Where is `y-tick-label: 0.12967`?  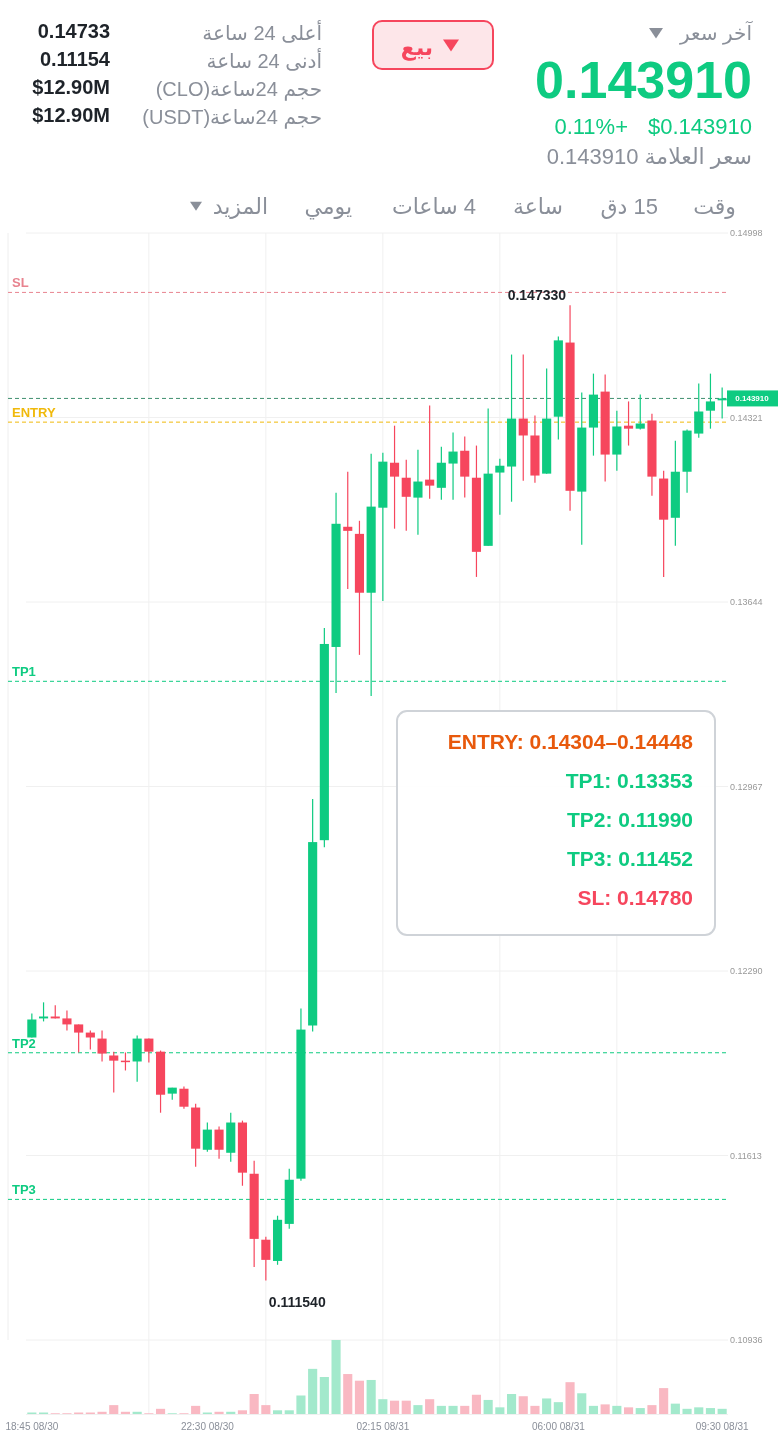 y-tick-label: 0.12967 is located at coordinates (746, 786).